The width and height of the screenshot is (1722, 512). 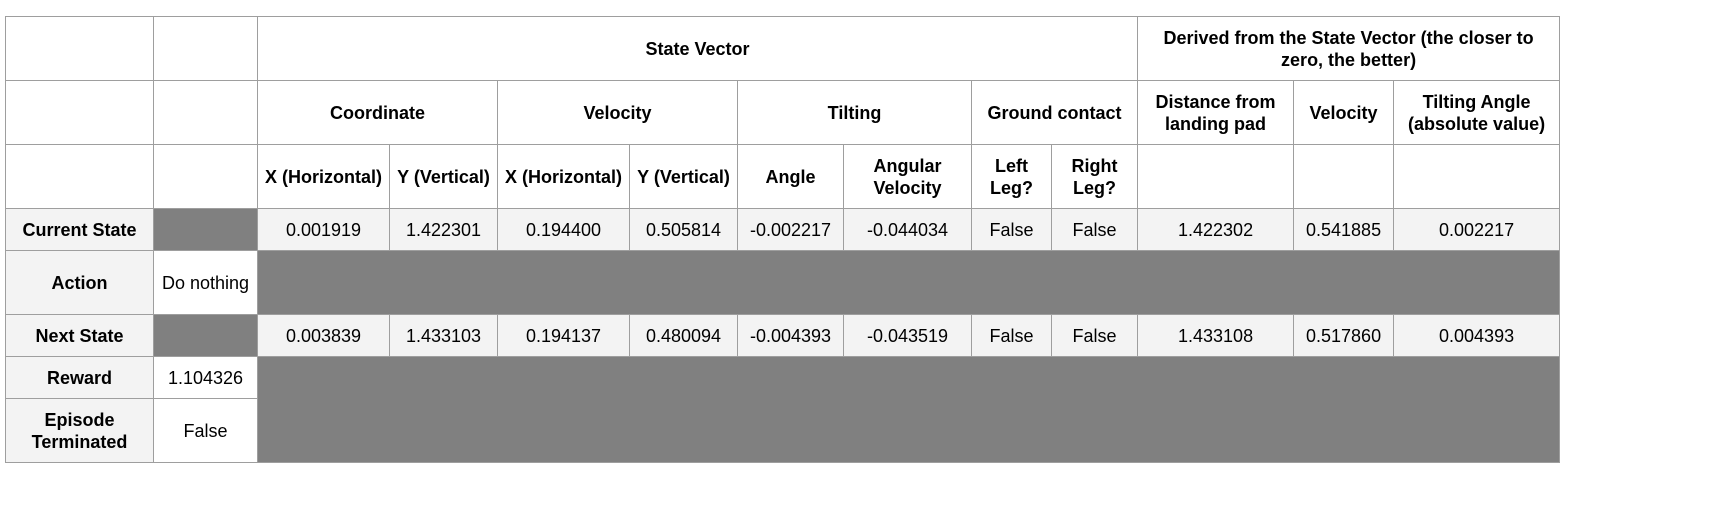 What do you see at coordinates (1344, 229) in the screenshot?
I see `table-cell: 0.541885` at bounding box center [1344, 229].